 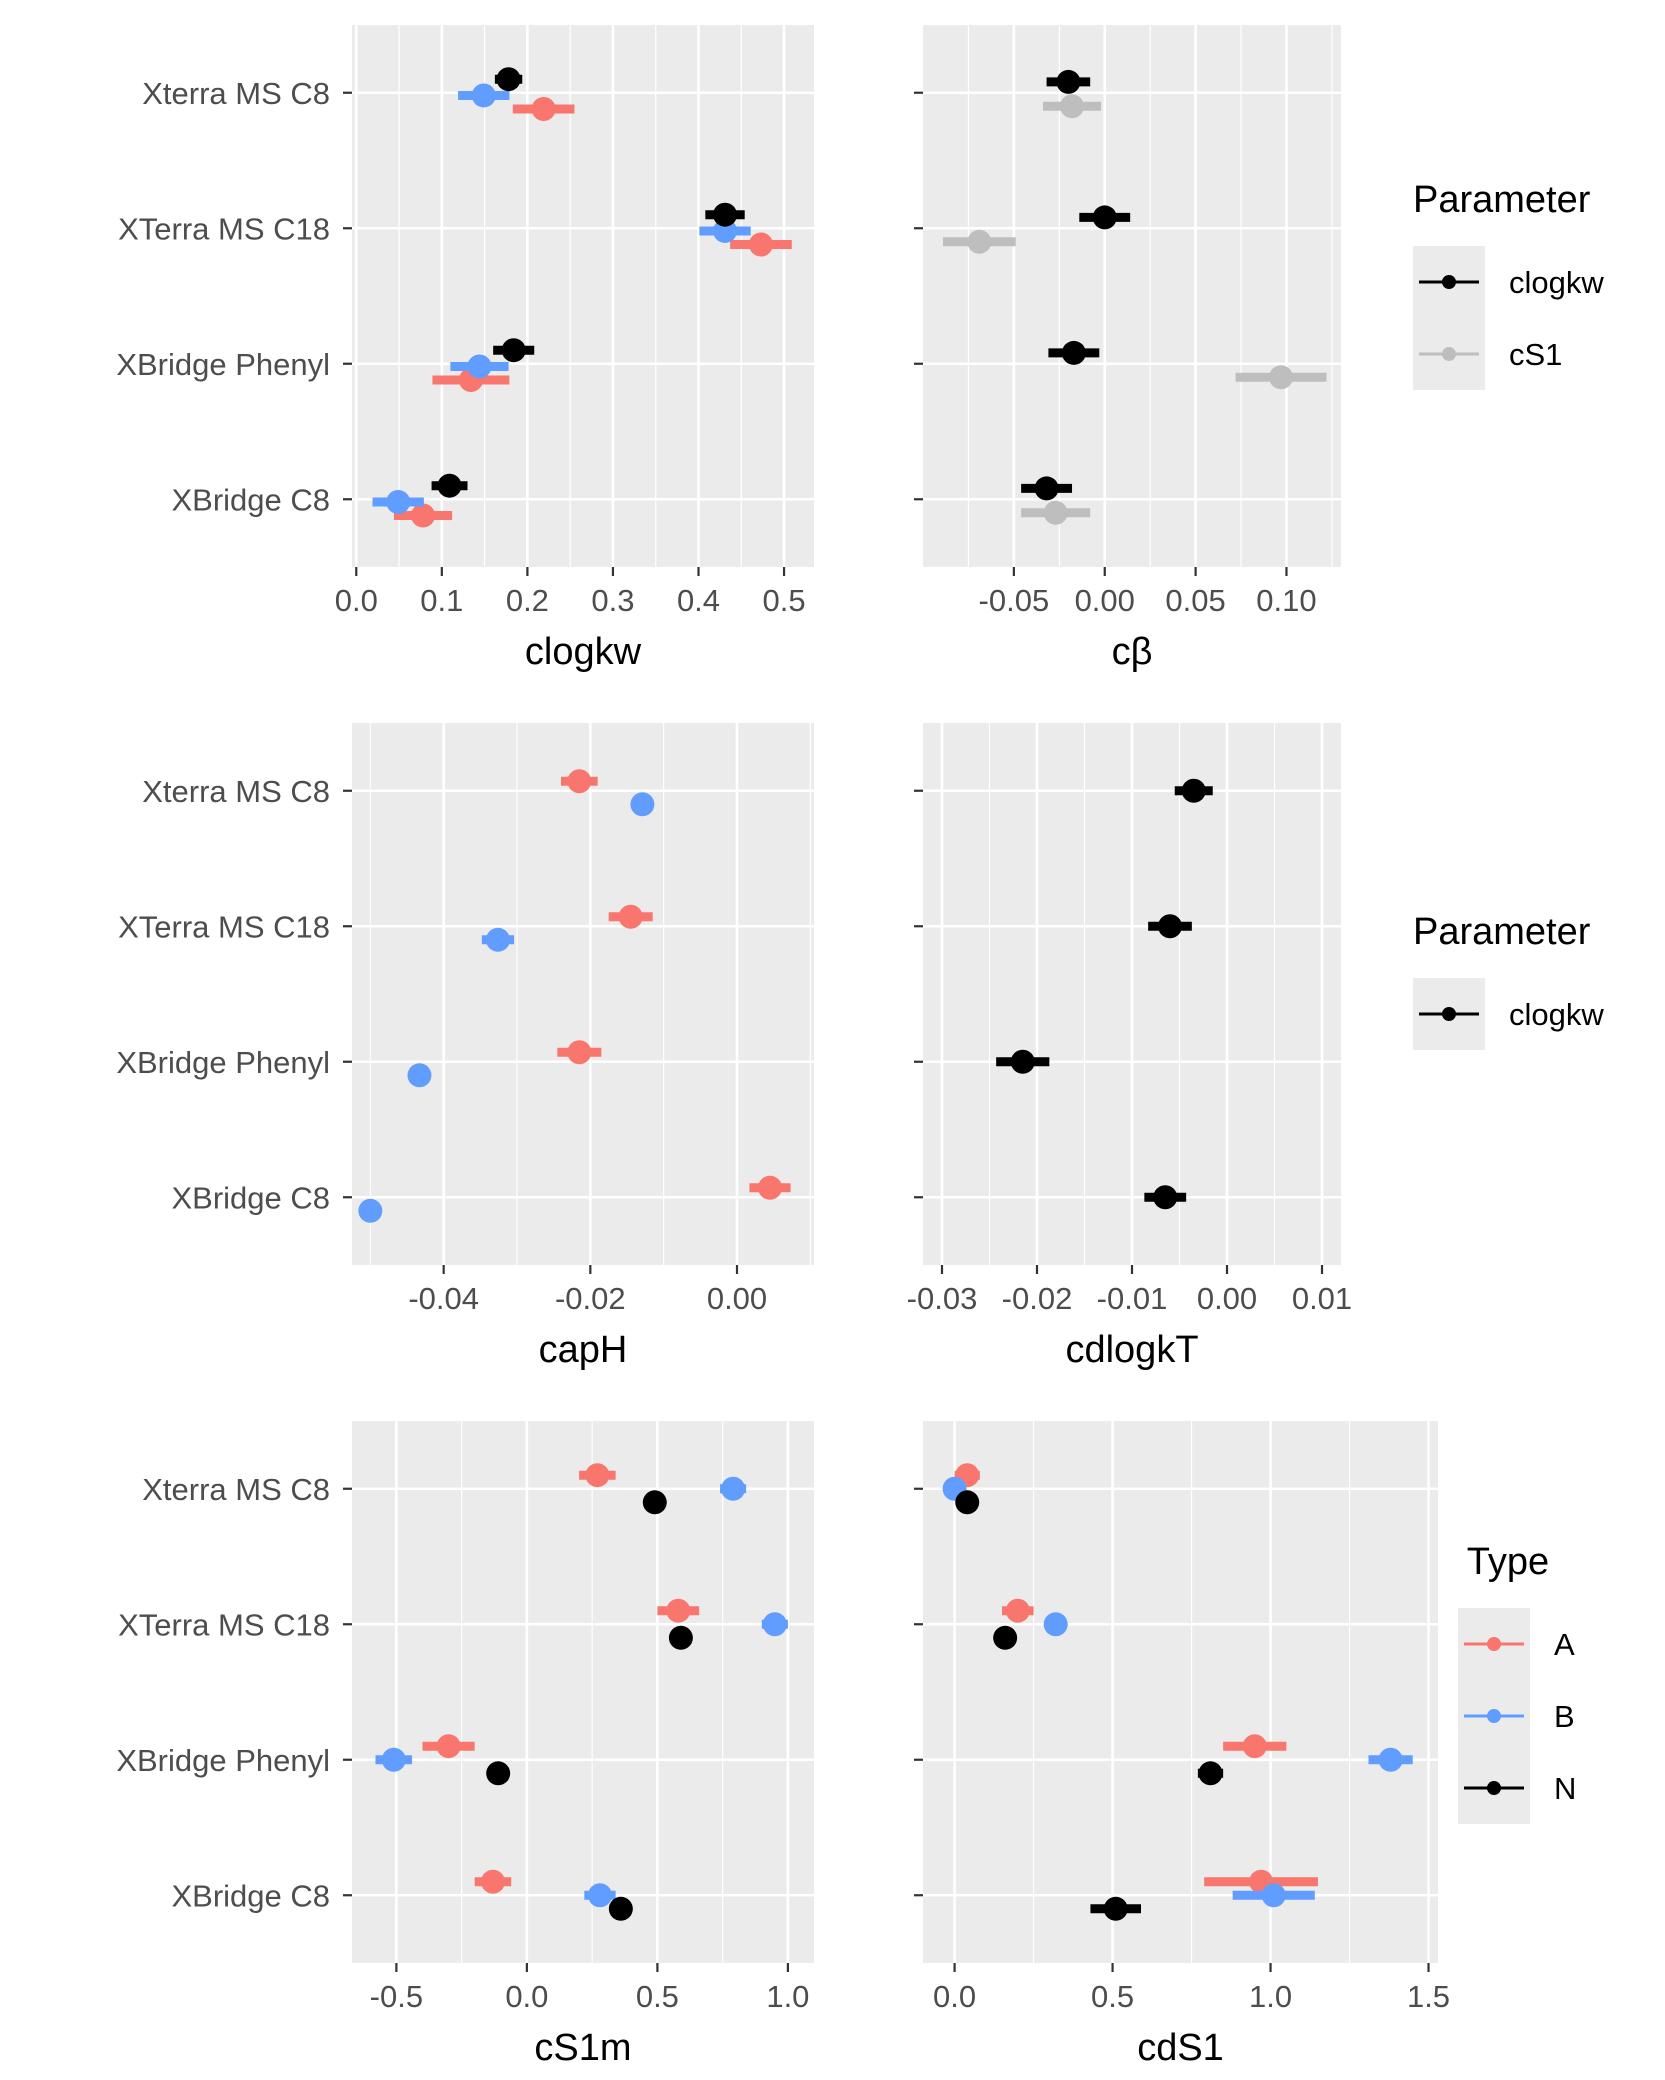 I want to click on legend-label-n: N, so click(x=1565, y=1788).